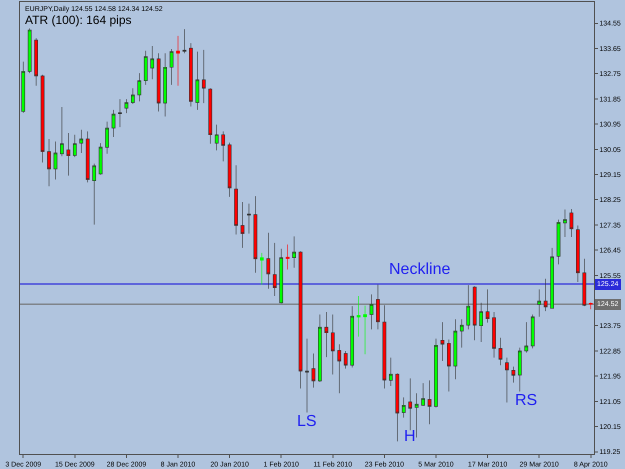  Describe the element at coordinates (78, 20) in the screenshot. I see `text: ATR (100): 164 pips` at that location.